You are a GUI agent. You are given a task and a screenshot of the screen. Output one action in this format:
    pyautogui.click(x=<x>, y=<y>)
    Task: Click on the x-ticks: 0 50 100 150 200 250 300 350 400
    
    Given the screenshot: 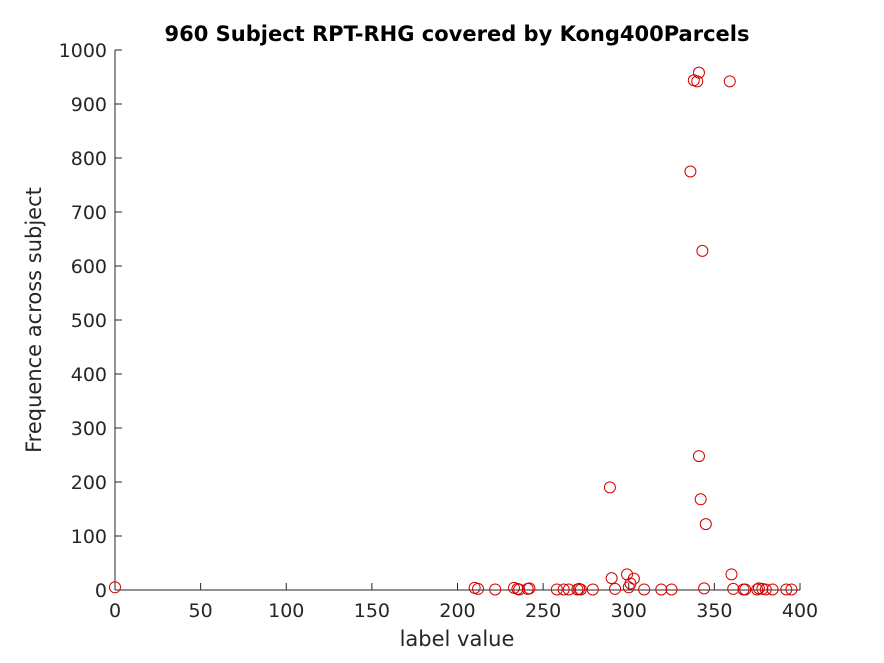 What is the action you would take?
    pyautogui.click(x=463, y=602)
    